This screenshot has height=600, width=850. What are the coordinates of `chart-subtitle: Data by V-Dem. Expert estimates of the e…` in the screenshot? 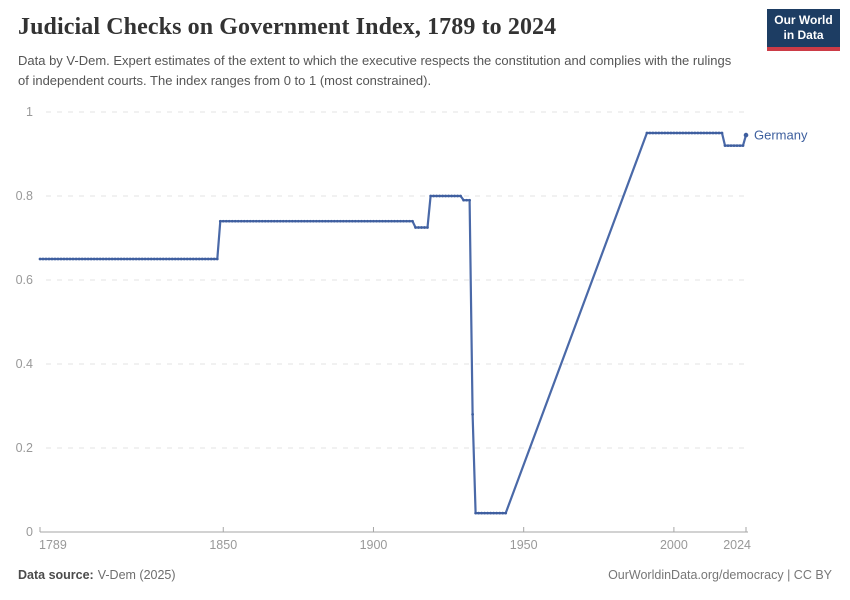 It's located at (375, 70).